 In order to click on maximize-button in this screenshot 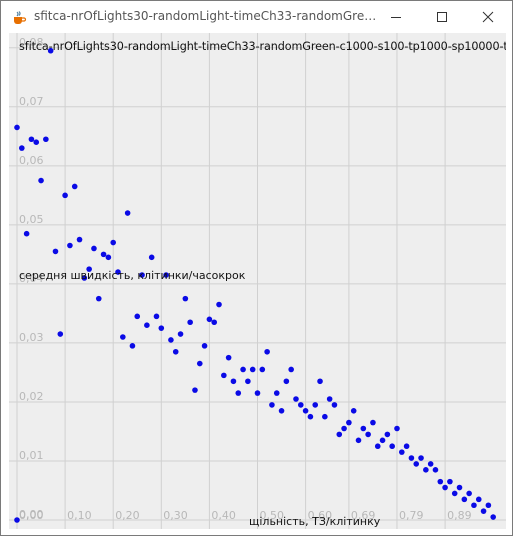, I will do `click(442, 17)`.